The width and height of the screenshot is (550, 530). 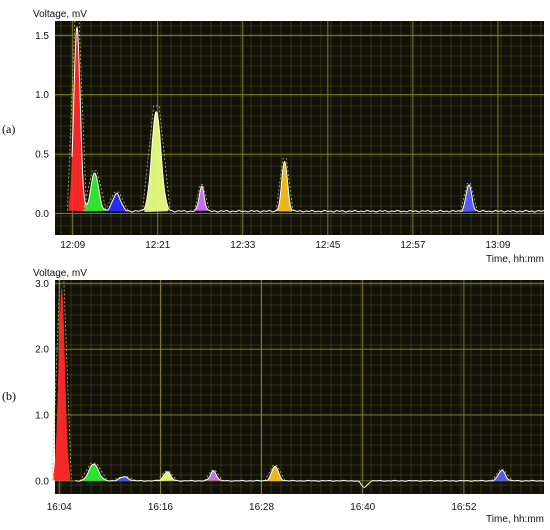 I want to click on panel-b-x-ticks: 16:04 16:16 16:28 16:40 16:52, so click(x=262, y=507).